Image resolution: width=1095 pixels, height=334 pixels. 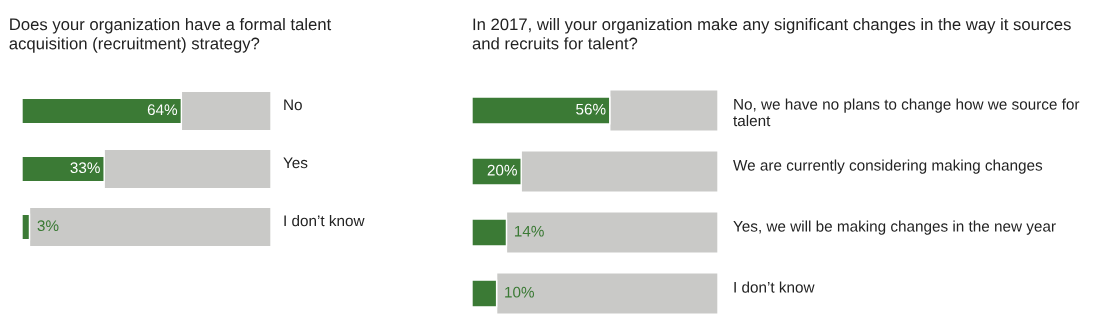 I want to click on data-label: 14%, so click(x=529, y=231).